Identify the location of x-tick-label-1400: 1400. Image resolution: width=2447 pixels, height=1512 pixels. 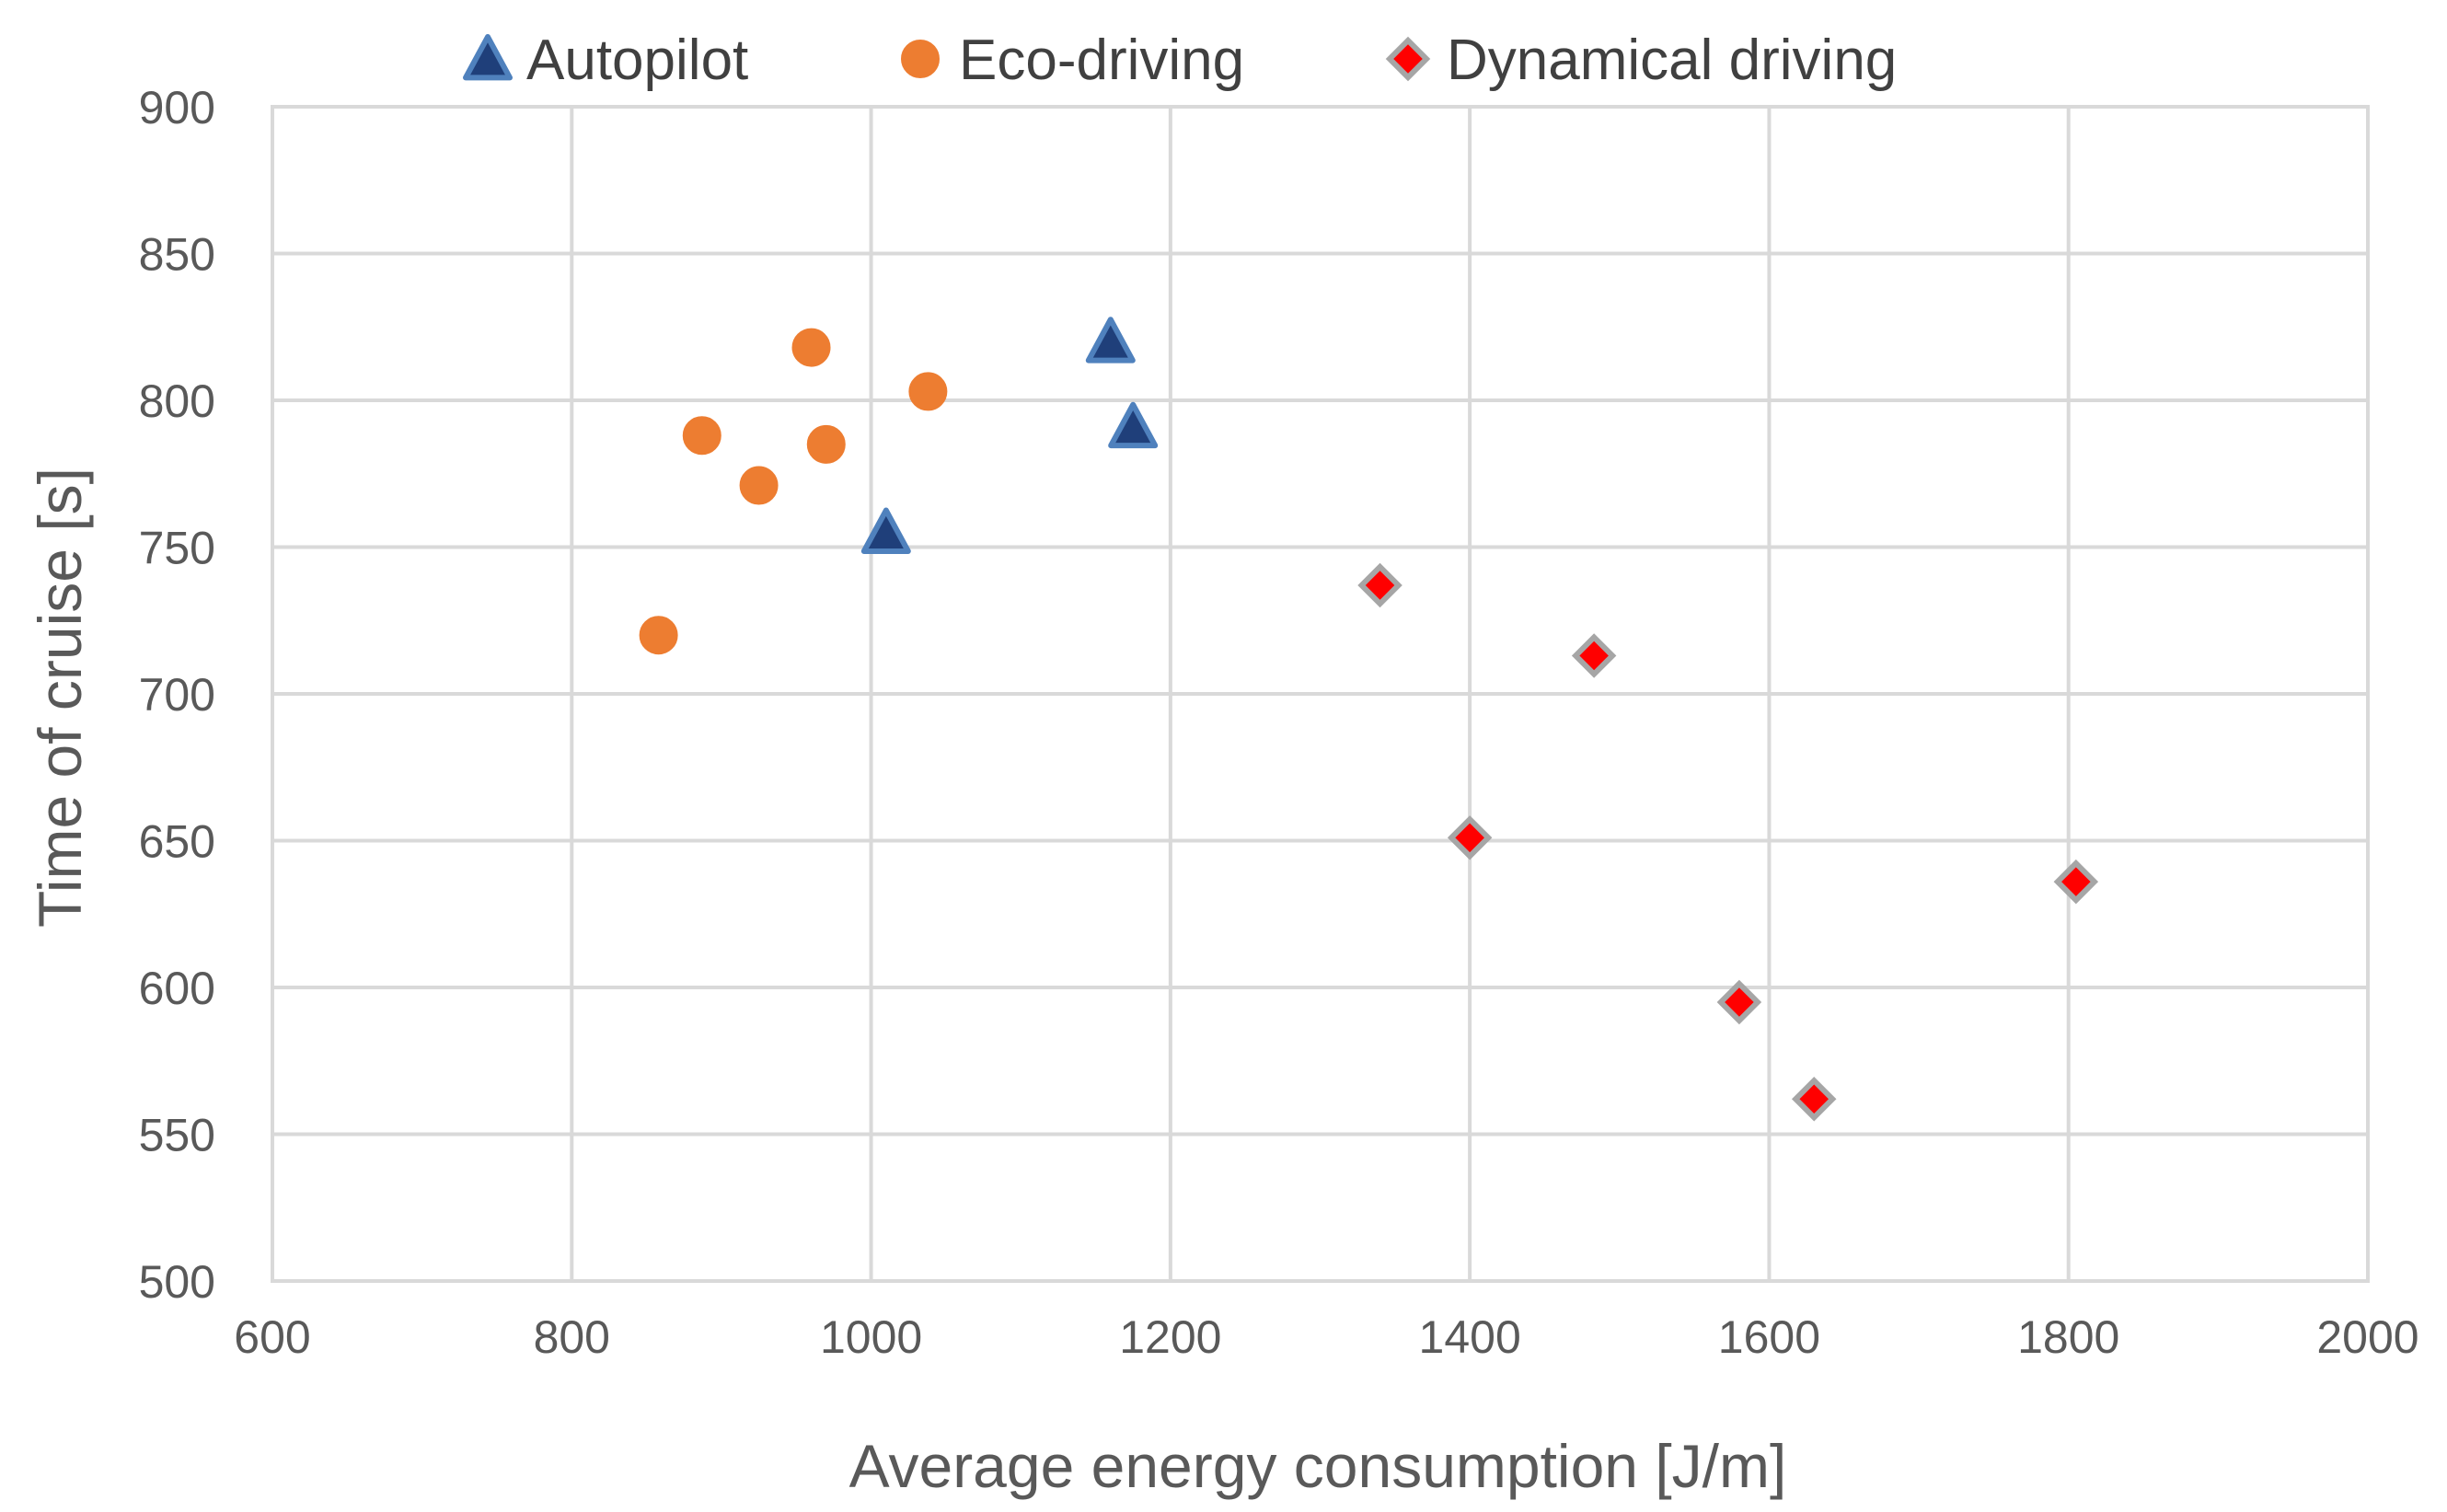
(1470, 1337).